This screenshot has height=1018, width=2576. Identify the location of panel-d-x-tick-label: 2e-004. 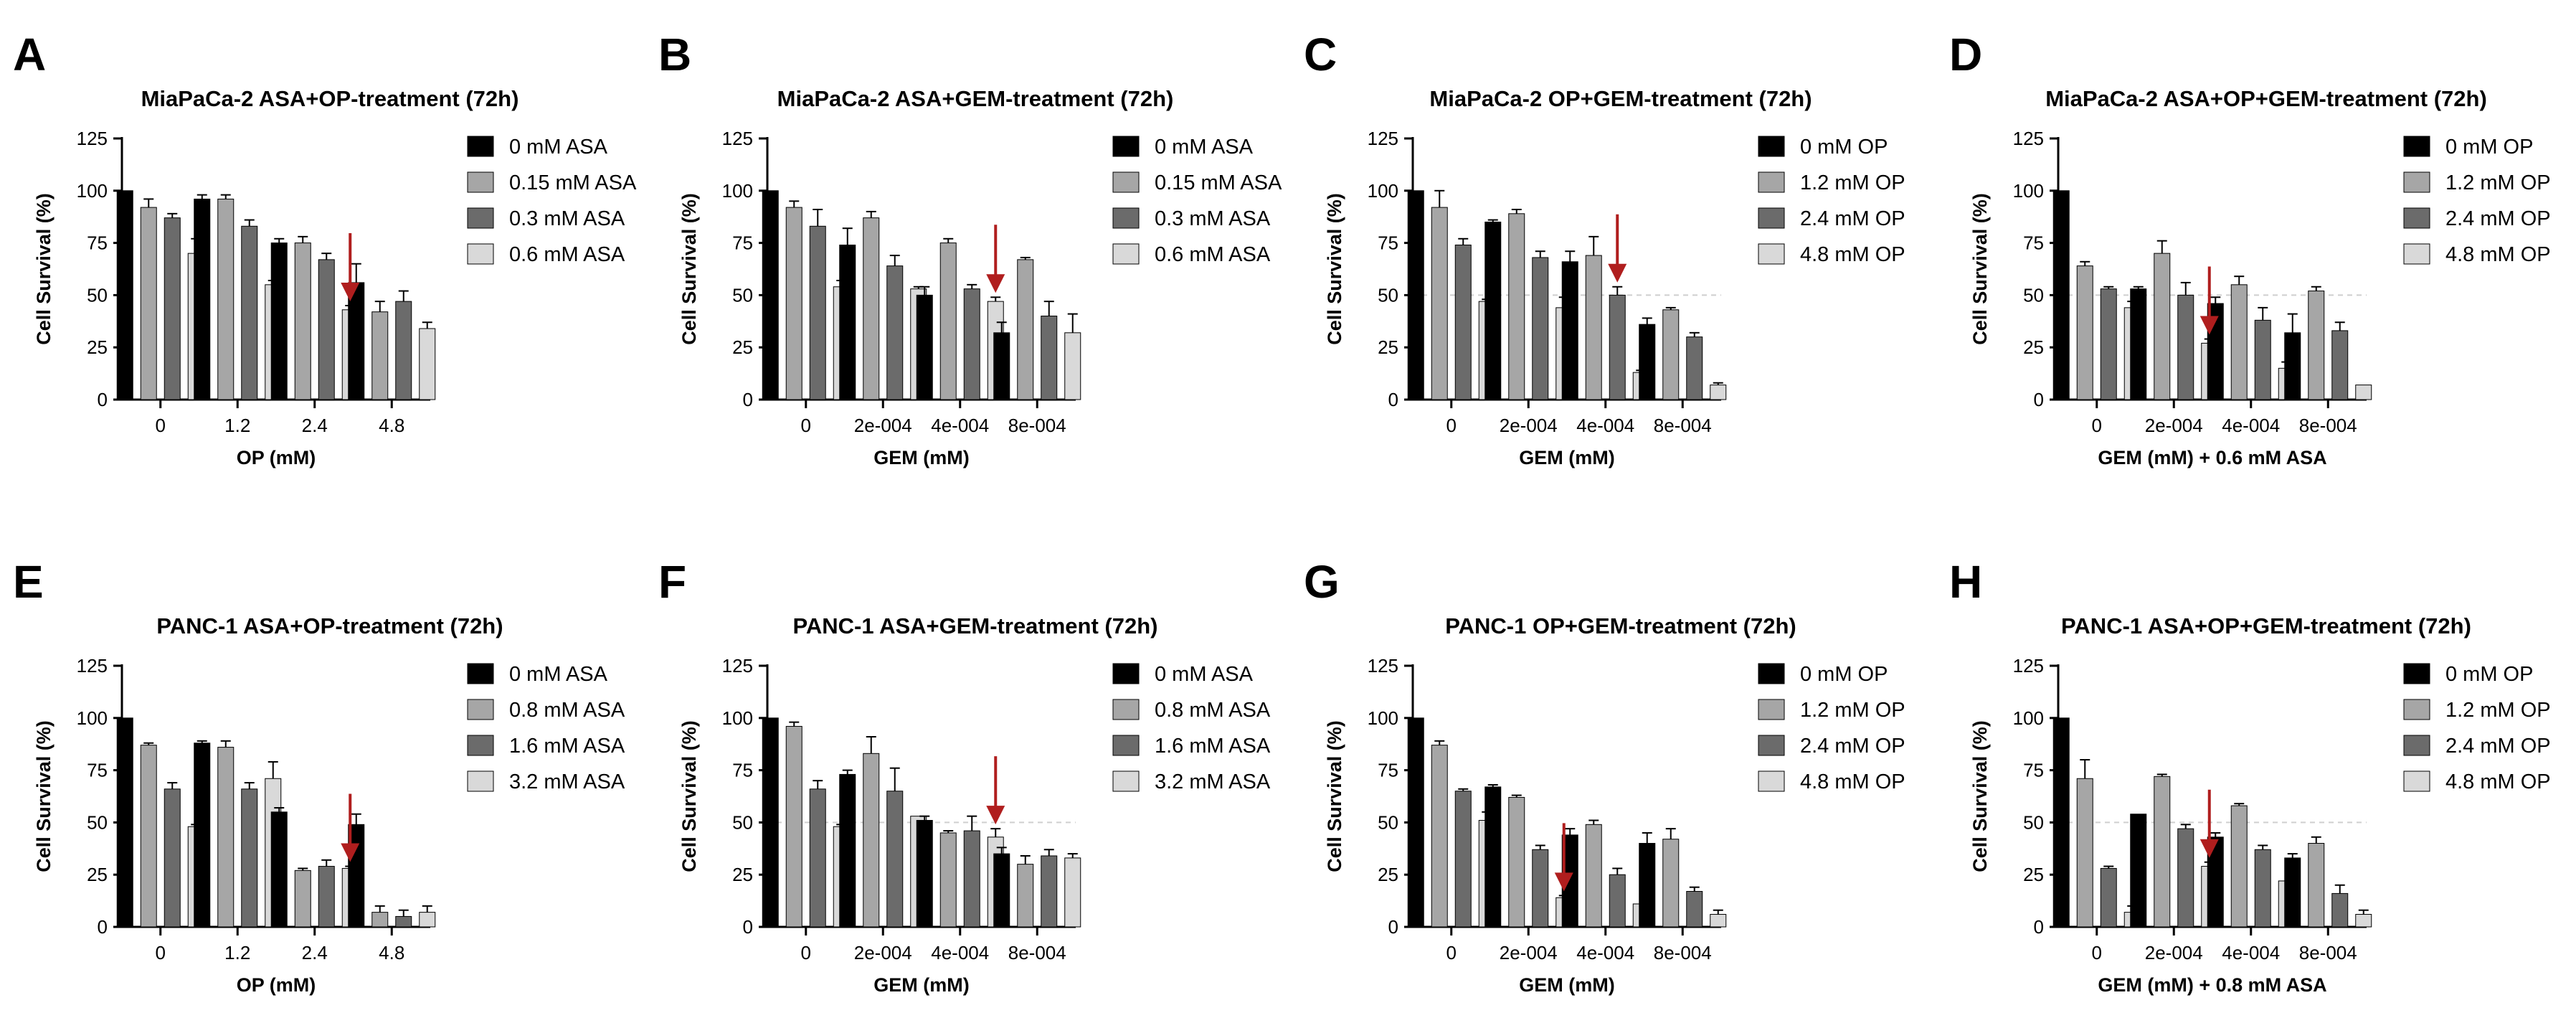
(2174, 425).